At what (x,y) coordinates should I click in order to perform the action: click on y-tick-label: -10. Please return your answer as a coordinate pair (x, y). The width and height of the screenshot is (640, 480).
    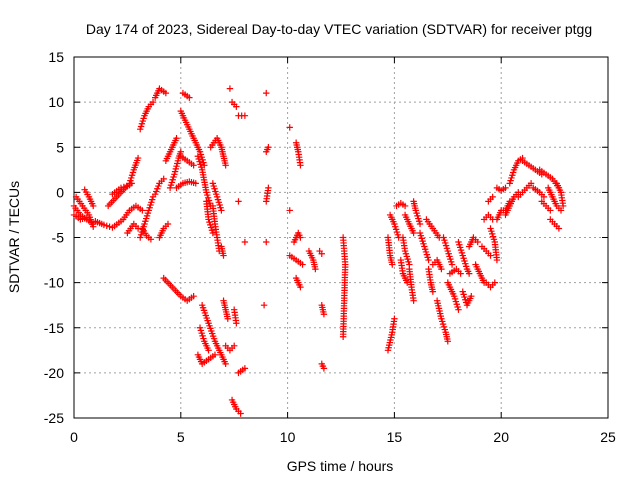
    Looking at the image, I should click on (54, 283).